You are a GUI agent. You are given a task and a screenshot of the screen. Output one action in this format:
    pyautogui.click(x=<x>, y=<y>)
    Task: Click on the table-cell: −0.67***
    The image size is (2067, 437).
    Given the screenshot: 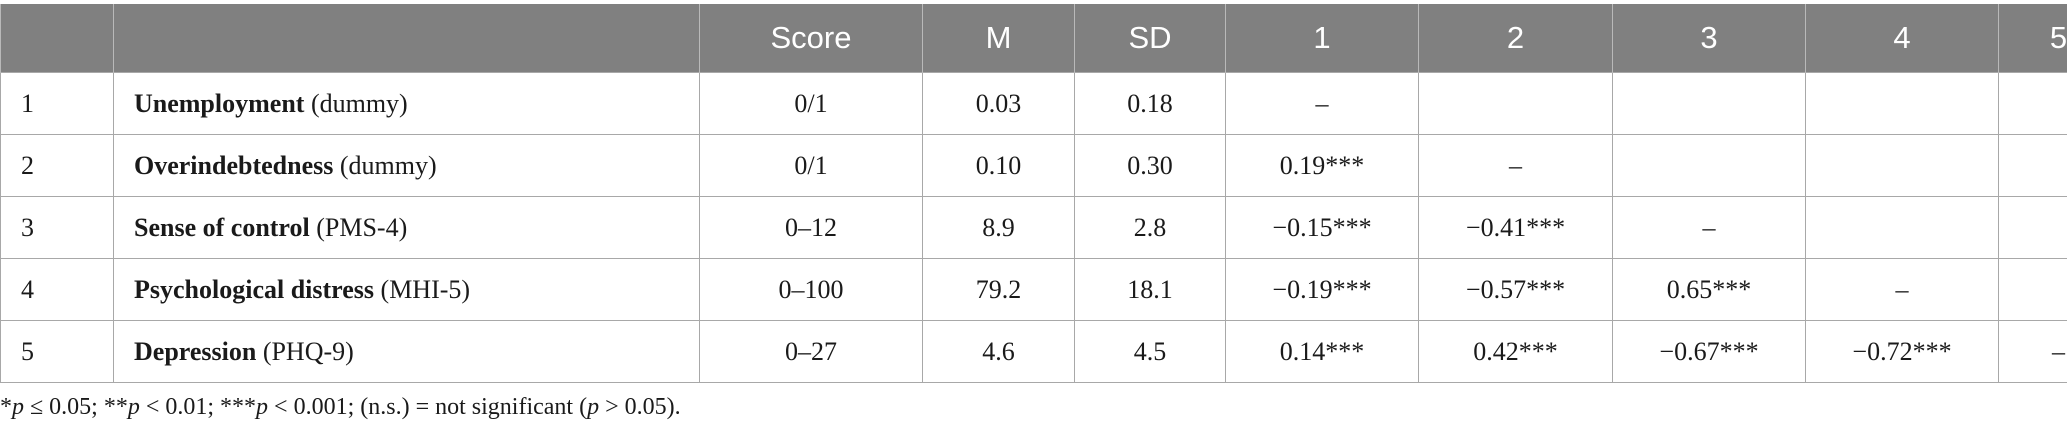 What is the action you would take?
    pyautogui.click(x=1709, y=351)
    